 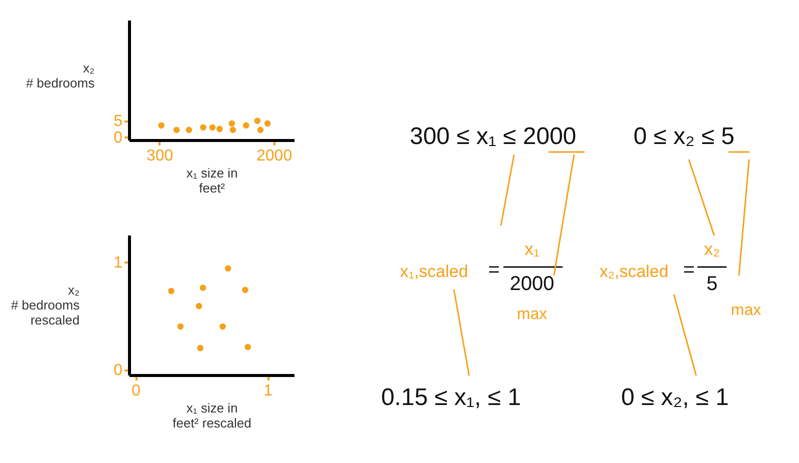 I want to click on y-tick-label: 5, so click(x=118, y=121).